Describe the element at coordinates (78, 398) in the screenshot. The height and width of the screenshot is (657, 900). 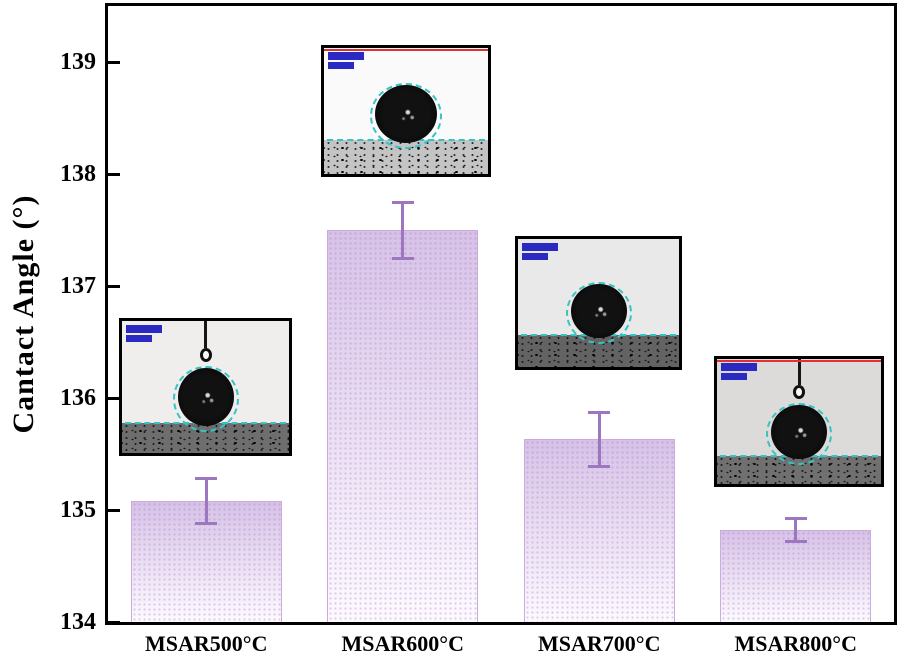
I see `y-tick-label: 136` at that location.